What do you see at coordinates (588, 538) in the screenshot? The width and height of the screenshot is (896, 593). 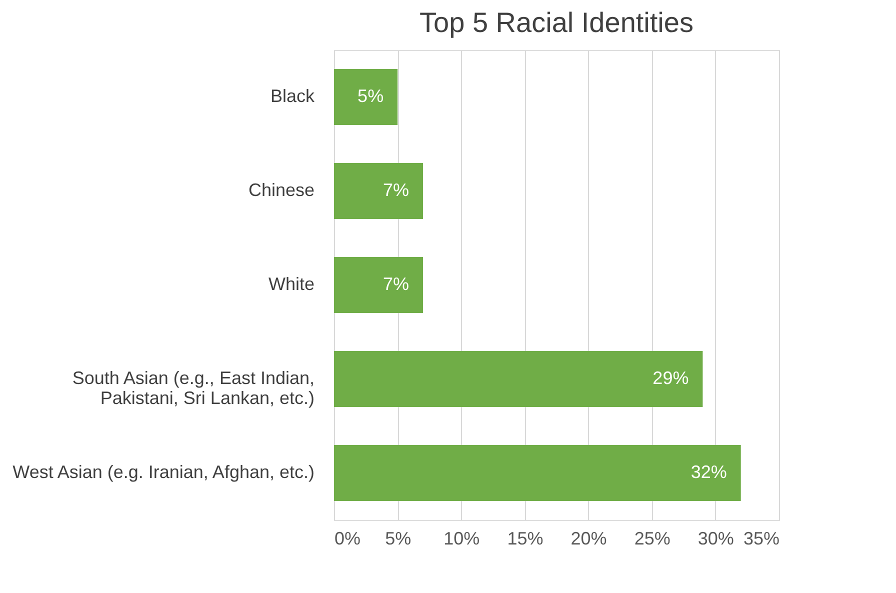 I see `x-tick-label: 20%` at bounding box center [588, 538].